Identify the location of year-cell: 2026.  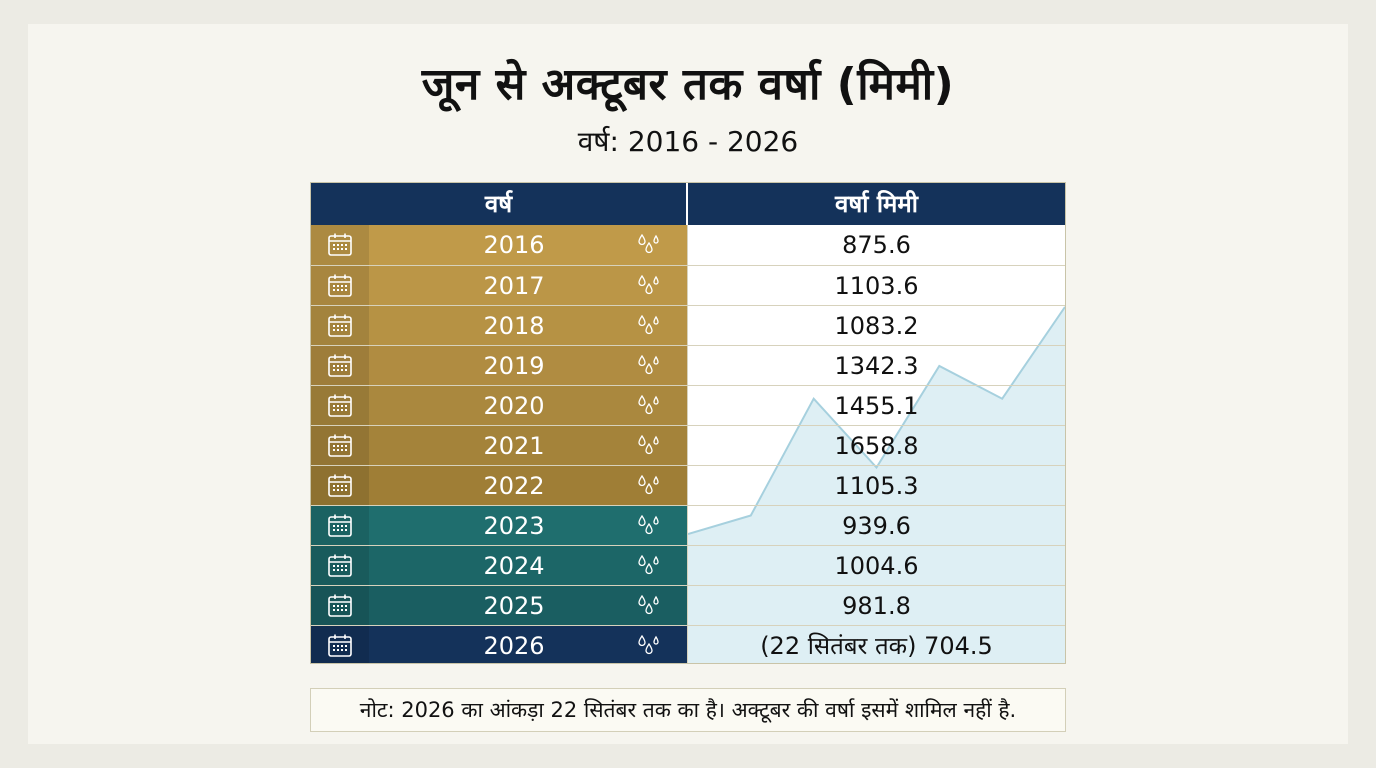
(499, 644).